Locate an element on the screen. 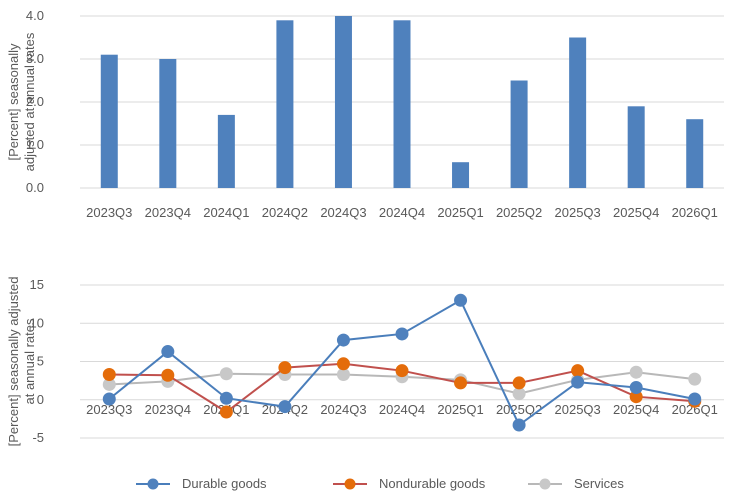  line-y-axis-label-line: [Percent] seasonally adjusted is located at coordinates (13, 362).